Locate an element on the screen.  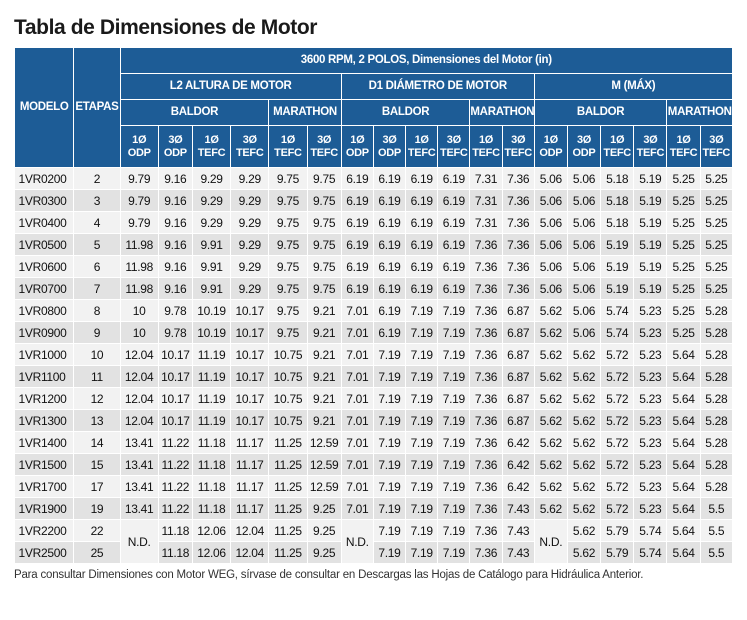
value-cell: 7.43 is located at coordinates (518, 530).